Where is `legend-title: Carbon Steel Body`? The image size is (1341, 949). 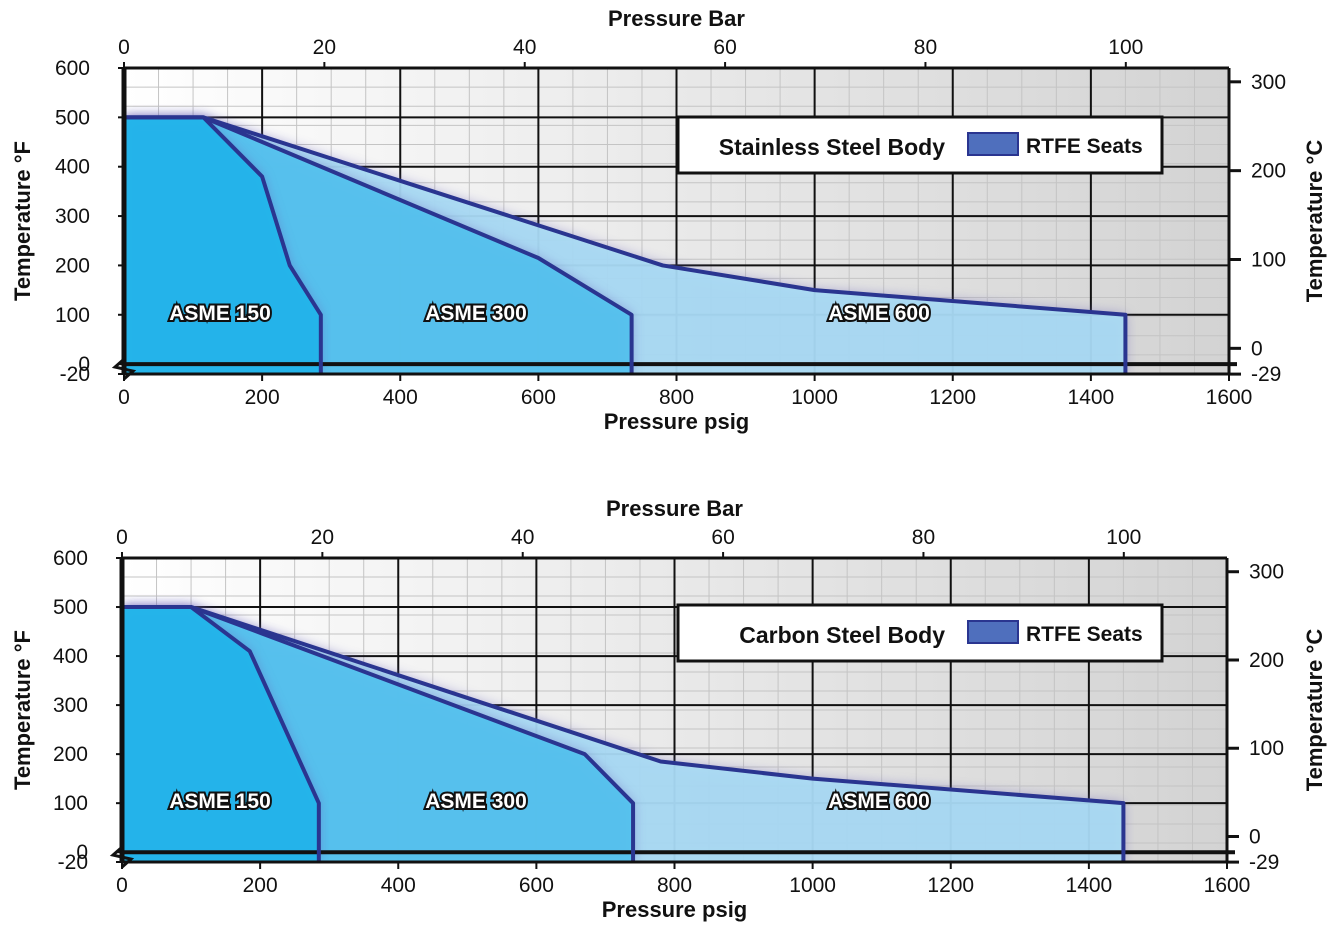 legend-title: Carbon Steel Body is located at coordinates (842, 635).